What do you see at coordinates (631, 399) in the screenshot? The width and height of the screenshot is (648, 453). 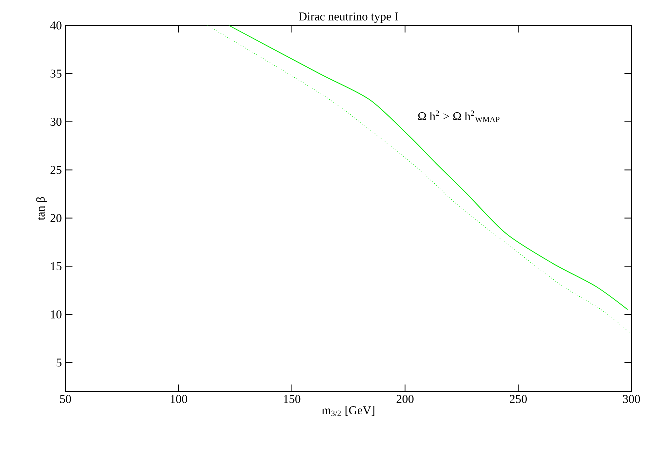 I see `x-tick-label: 300` at bounding box center [631, 399].